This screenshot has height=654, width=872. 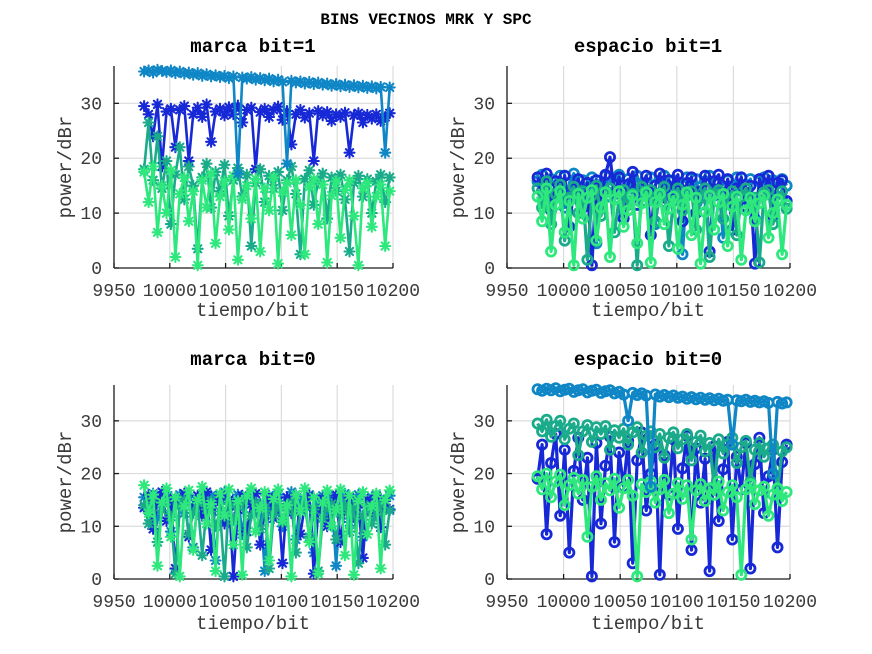 I want to click on x-tick-label: 10200, so click(x=790, y=292).